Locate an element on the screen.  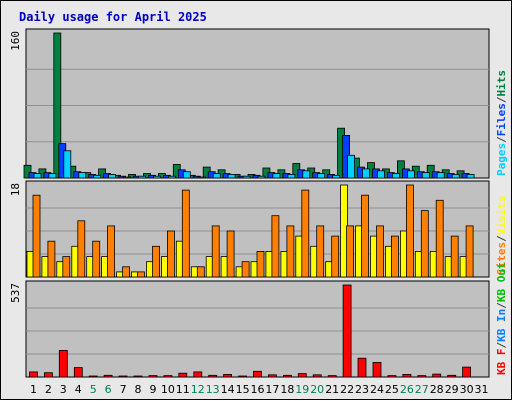
legend-entry: Files is located at coordinates (501, 119).